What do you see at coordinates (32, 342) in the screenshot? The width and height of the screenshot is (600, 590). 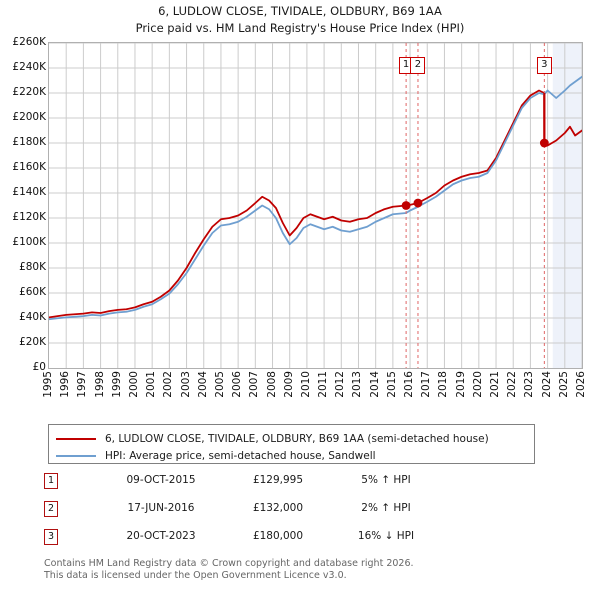 I see `y-tick-label: £20K` at bounding box center [32, 342].